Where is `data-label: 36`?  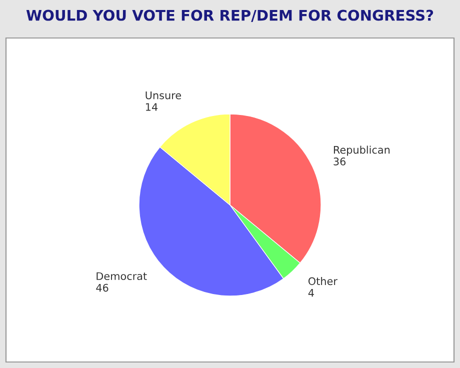
data-label: 36 is located at coordinates (340, 162).